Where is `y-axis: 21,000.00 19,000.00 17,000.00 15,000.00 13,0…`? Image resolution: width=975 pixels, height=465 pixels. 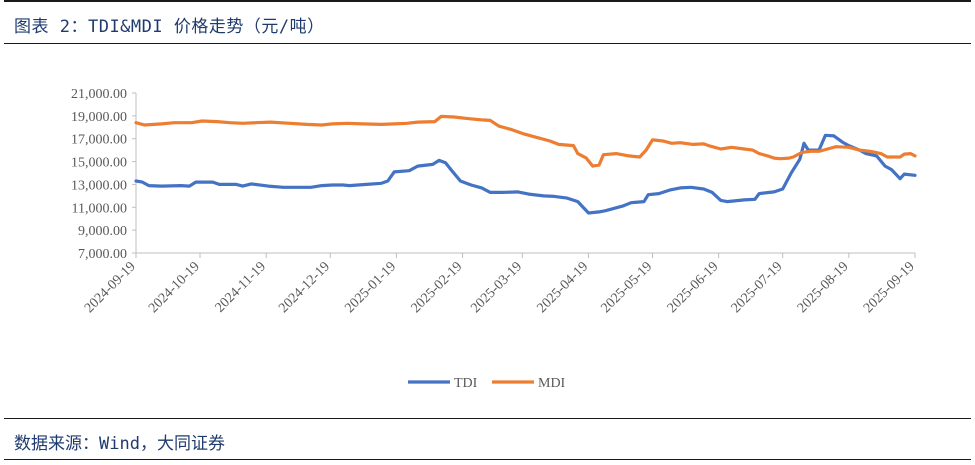
y-axis: 21,000.00 19,000.00 17,000.00 15,000.00 13,0… is located at coordinates (104, 174).